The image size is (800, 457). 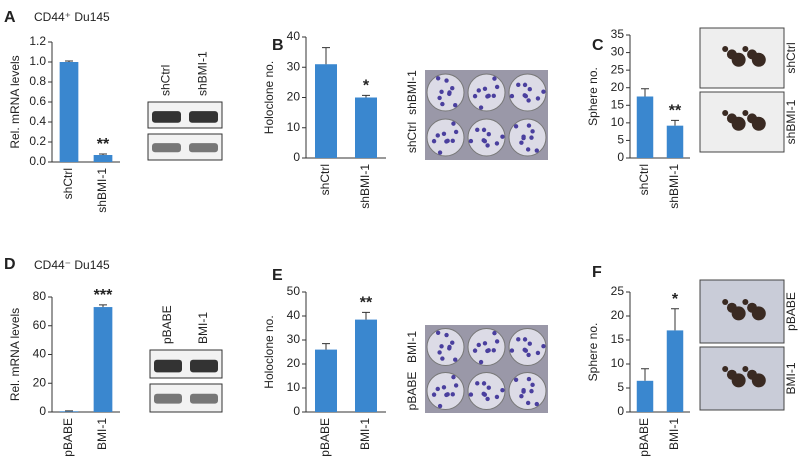 I want to click on y-tick-label: 0.0, so click(x=37, y=161).